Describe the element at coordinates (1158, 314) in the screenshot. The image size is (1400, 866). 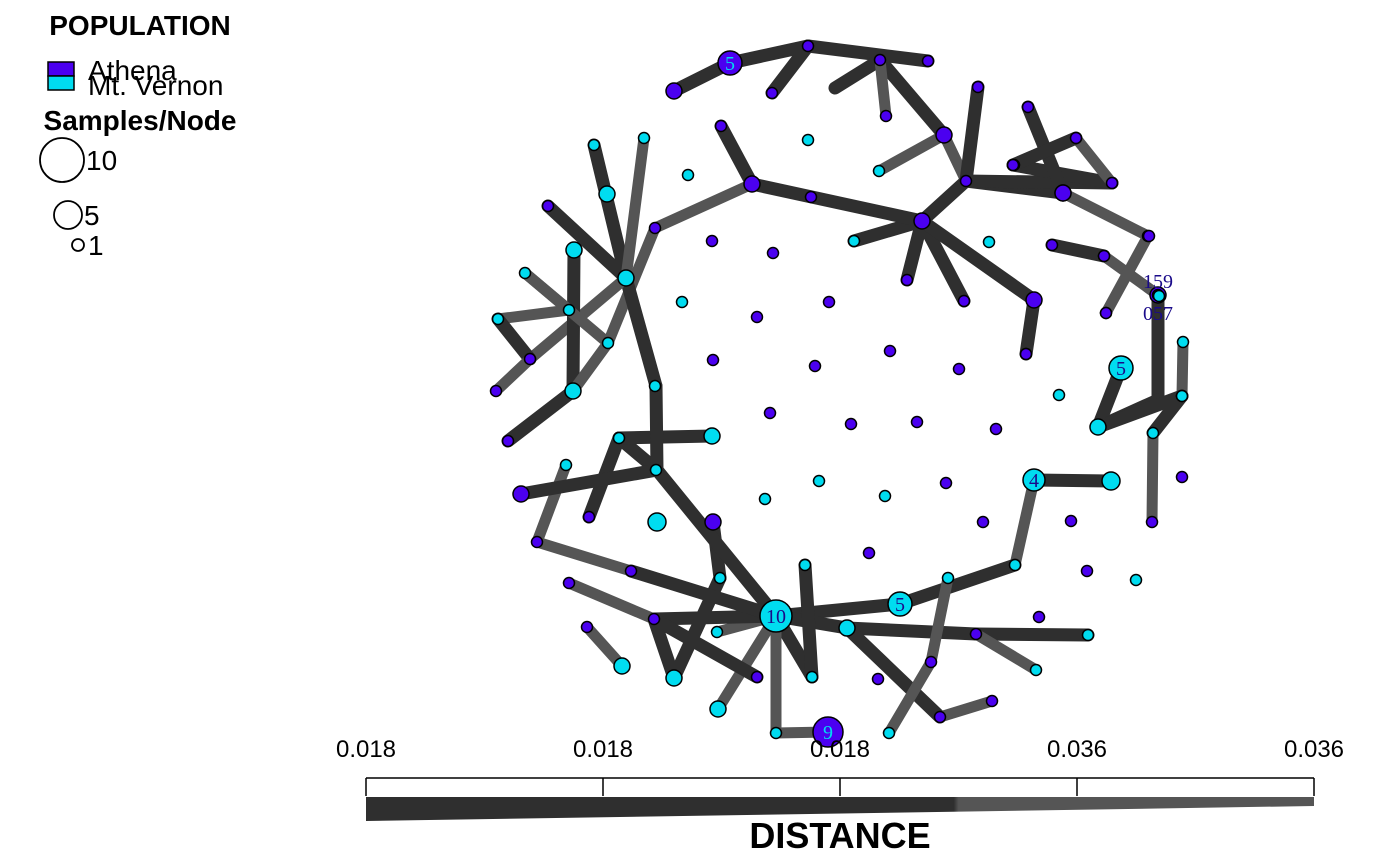
I see `annotation-line-2: 057` at that location.